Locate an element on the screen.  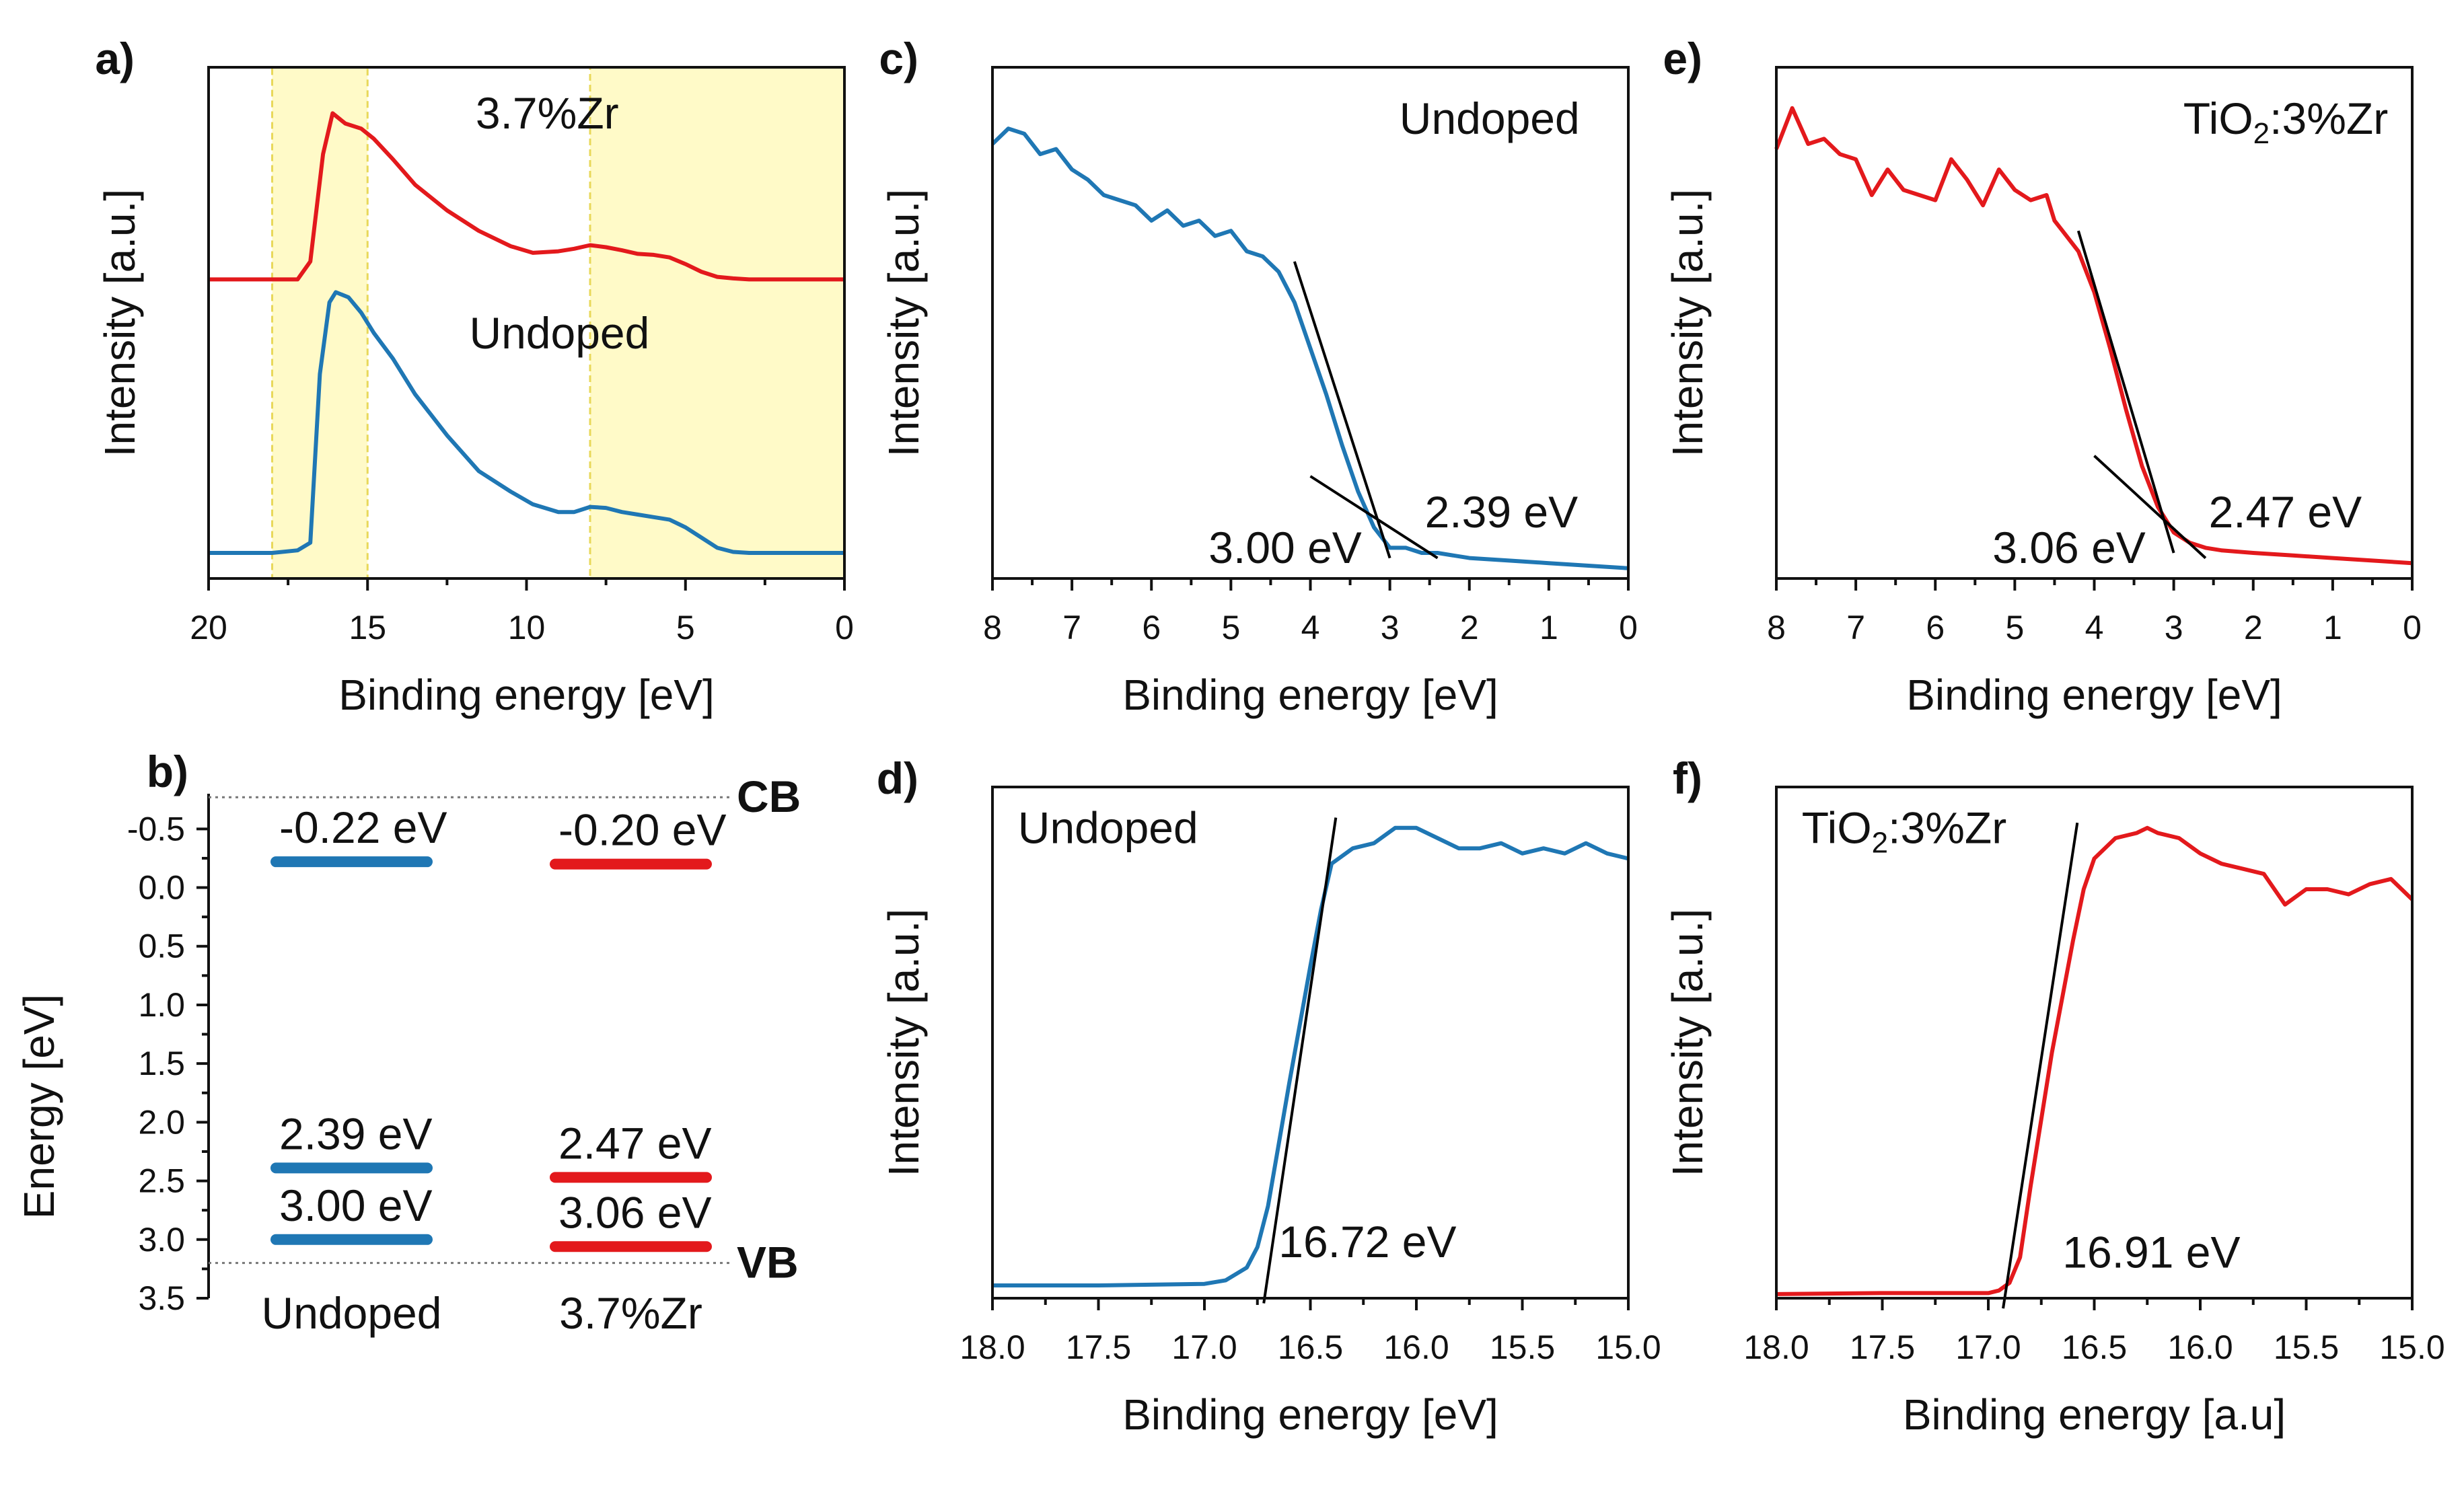
y-tick-label: 0.5 is located at coordinates (161, 946).